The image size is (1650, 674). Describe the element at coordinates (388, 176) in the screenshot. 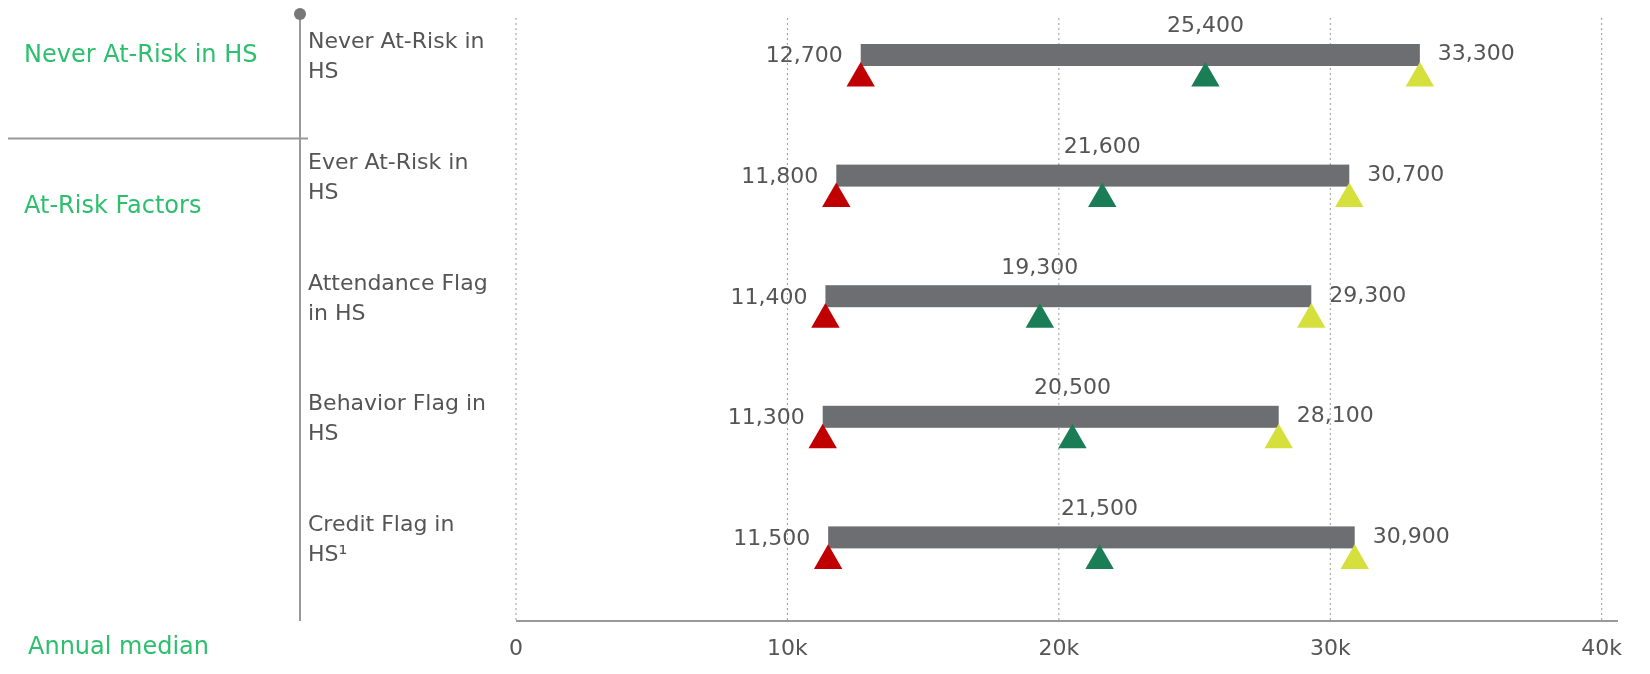

I see `y-tick-label: Ever At-Risk in HS` at that location.